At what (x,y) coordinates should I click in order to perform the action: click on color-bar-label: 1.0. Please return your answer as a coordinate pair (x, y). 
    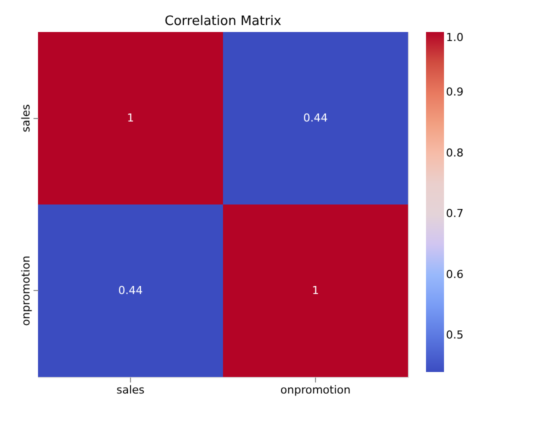
    Looking at the image, I should click on (455, 37).